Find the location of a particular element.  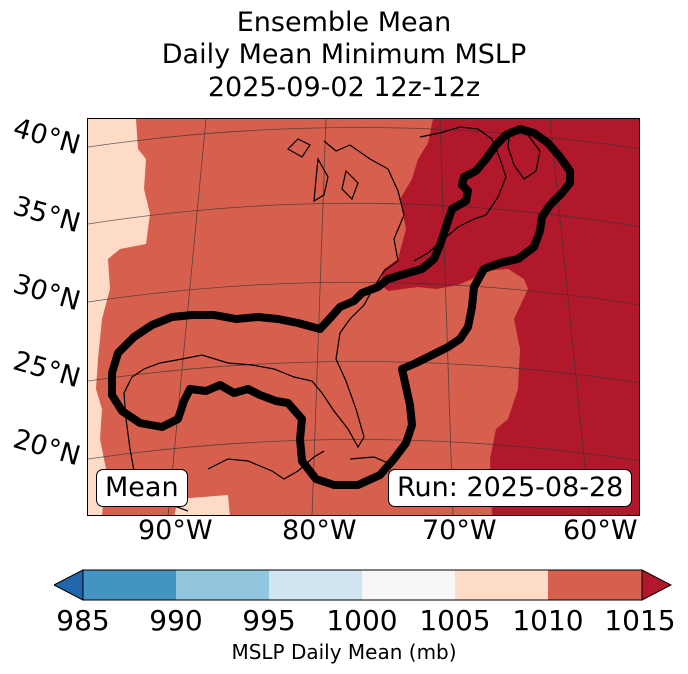

colorbar-under-arrow is located at coordinates (69, 585).